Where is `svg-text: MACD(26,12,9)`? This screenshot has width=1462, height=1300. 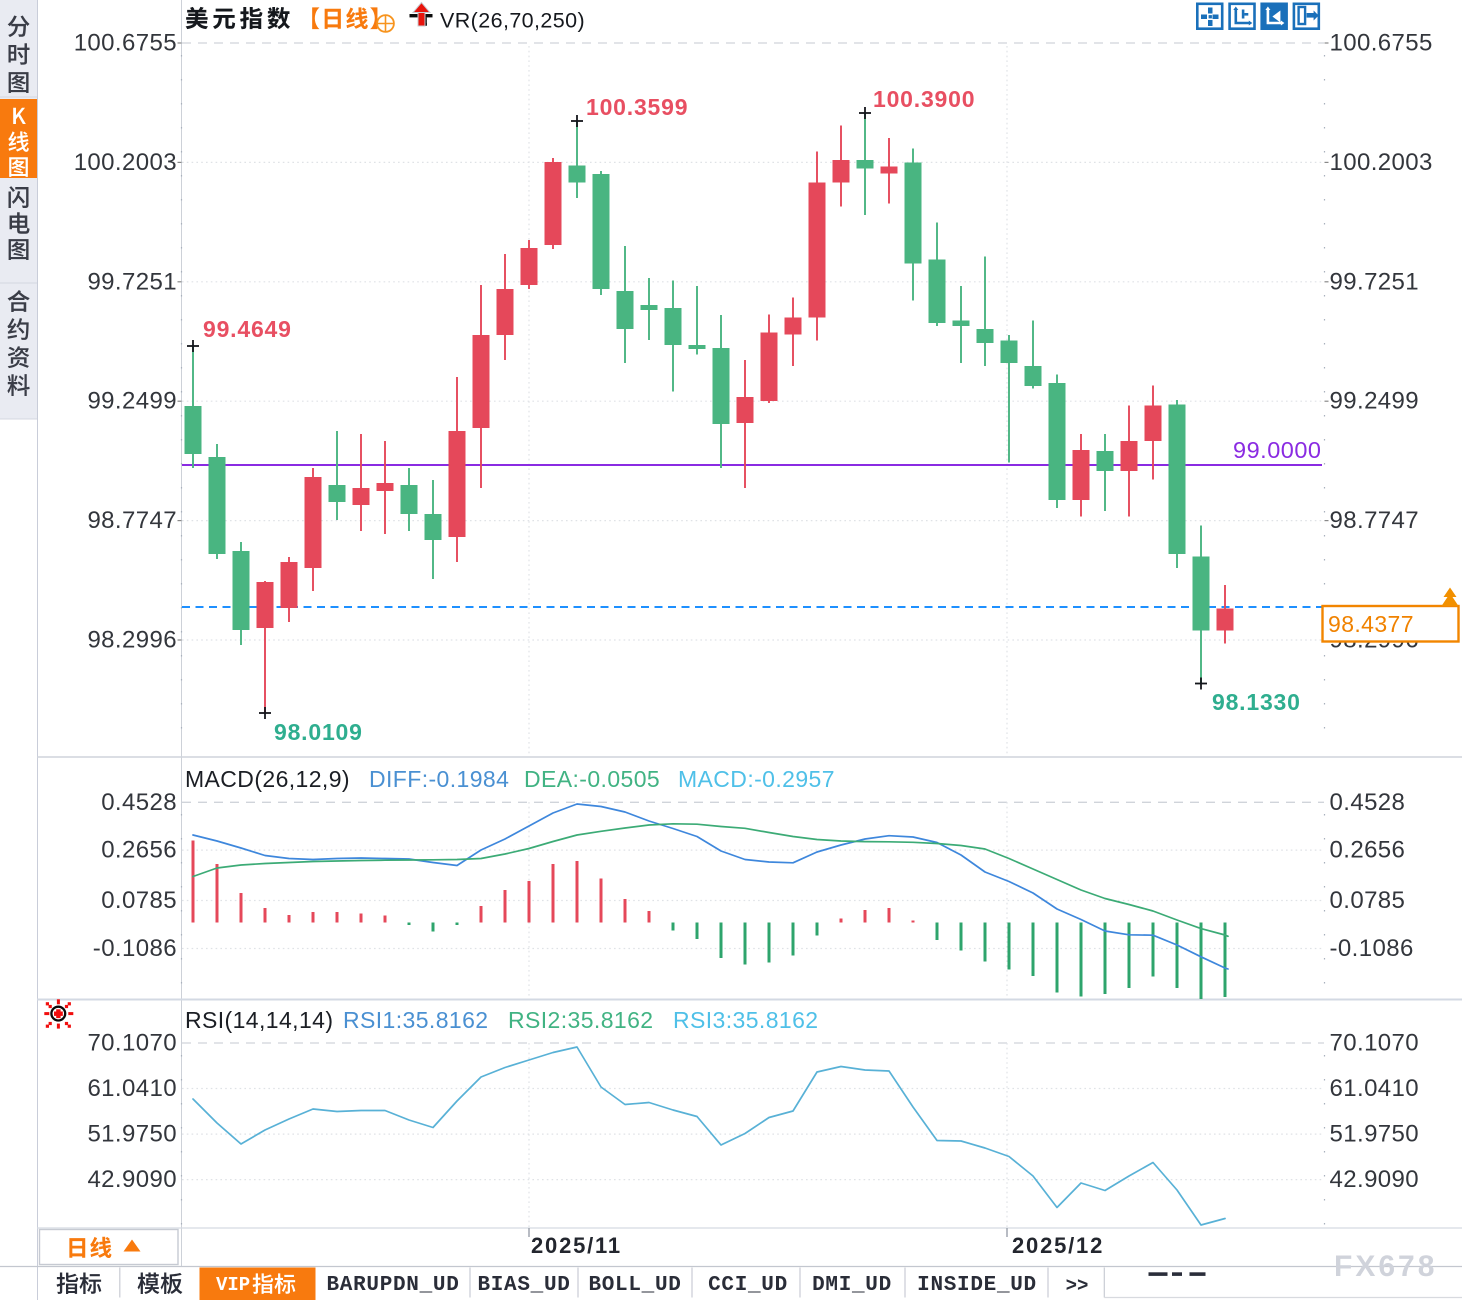
svg-text: MACD(26,12,9) is located at coordinates (267, 779).